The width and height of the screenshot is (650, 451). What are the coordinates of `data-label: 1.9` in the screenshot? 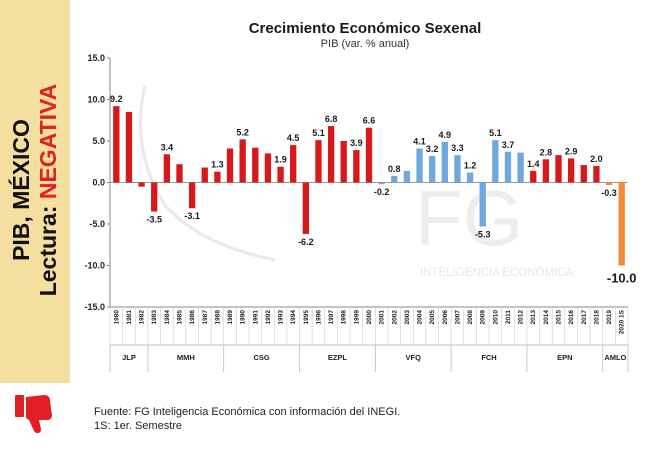 It's located at (280, 160).